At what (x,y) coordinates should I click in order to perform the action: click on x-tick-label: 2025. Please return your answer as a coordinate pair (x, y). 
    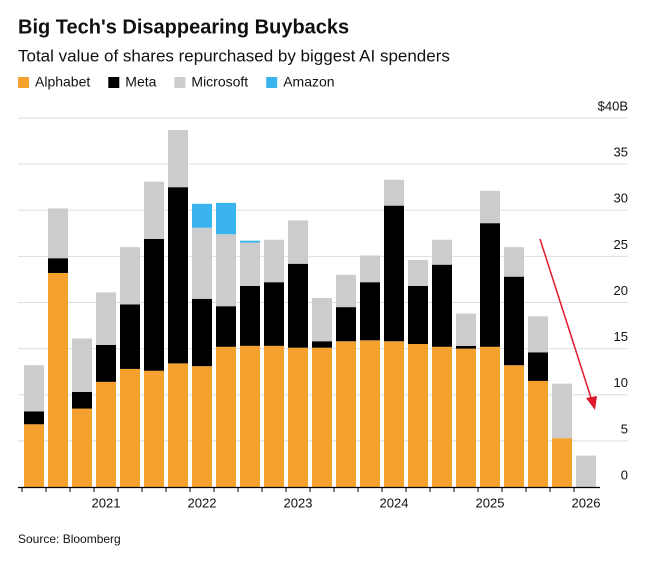
    Looking at the image, I should click on (490, 502).